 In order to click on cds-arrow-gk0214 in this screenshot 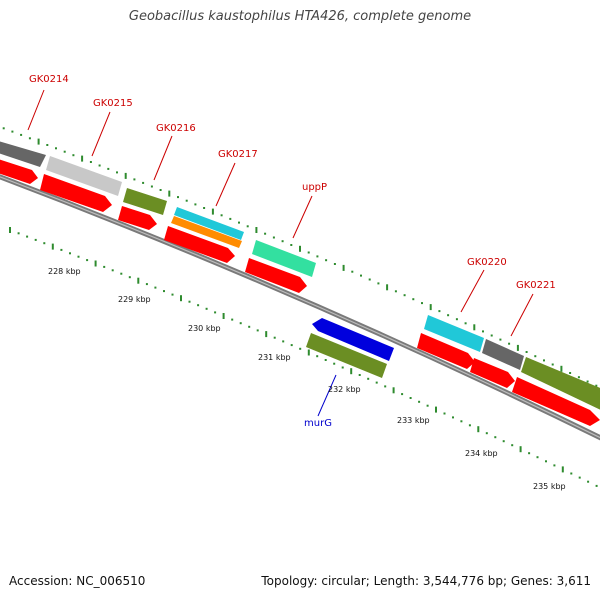, I will do `click(19, 171)`.